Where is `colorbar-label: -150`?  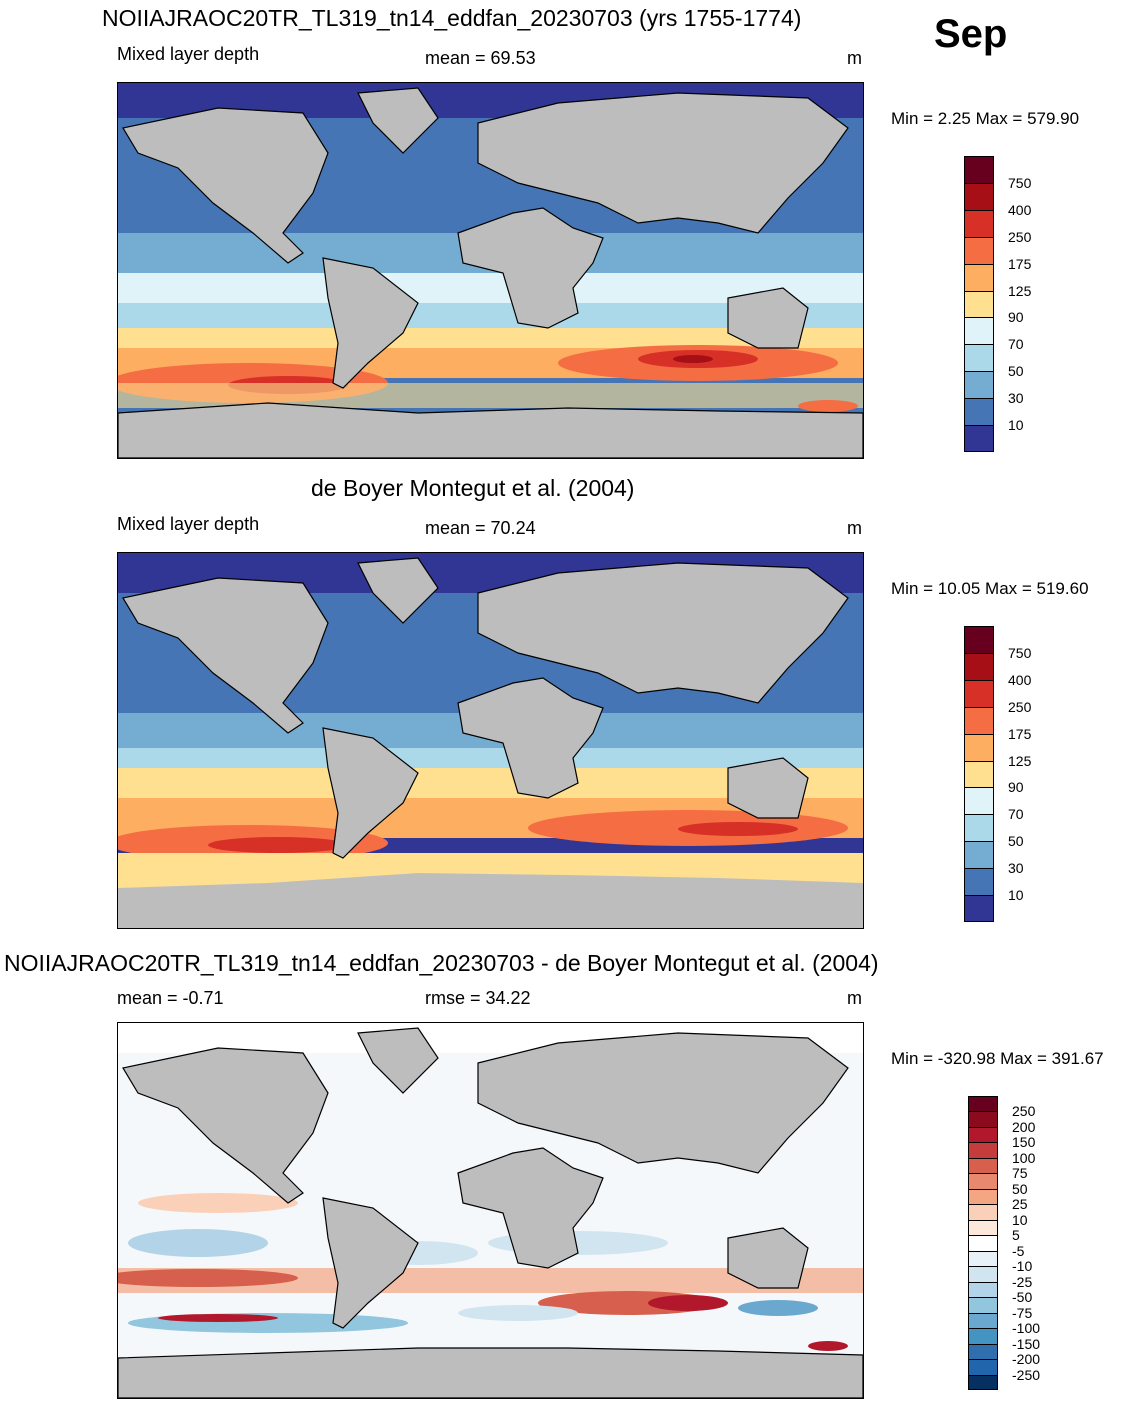 colorbar-label: -150 is located at coordinates (1026, 1343).